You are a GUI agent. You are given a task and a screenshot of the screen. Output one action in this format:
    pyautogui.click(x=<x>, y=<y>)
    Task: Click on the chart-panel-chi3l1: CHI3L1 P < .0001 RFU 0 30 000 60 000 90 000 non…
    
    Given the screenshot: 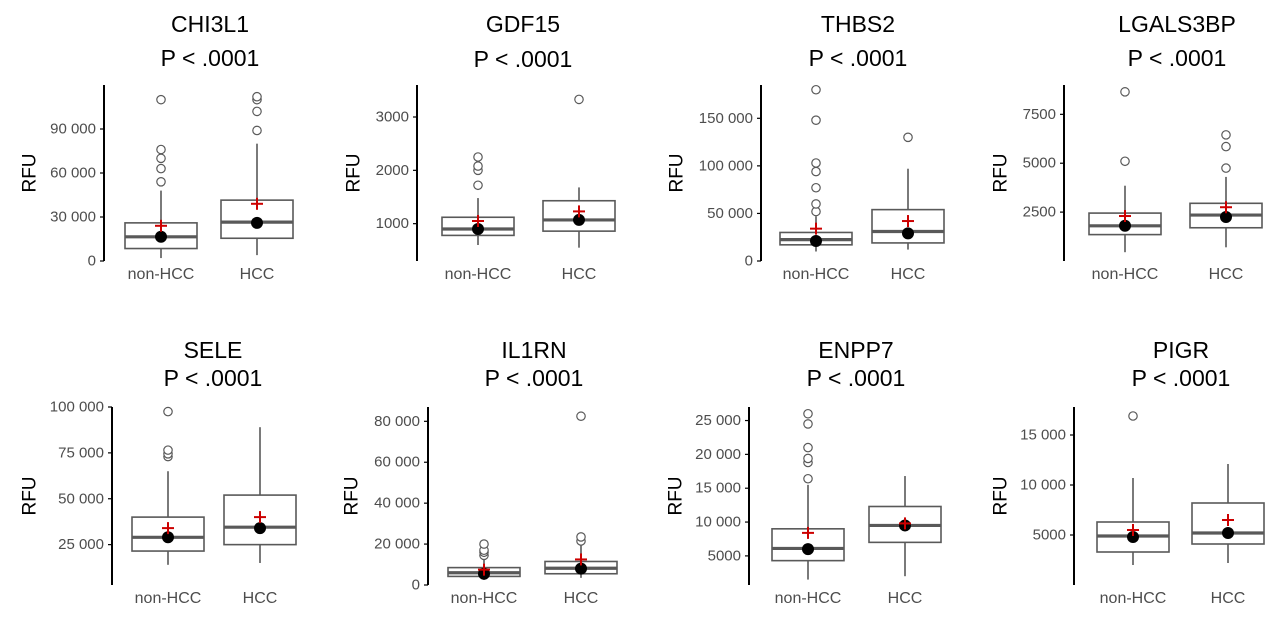 What is the action you would take?
    pyautogui.click(x=157, y=147)
    